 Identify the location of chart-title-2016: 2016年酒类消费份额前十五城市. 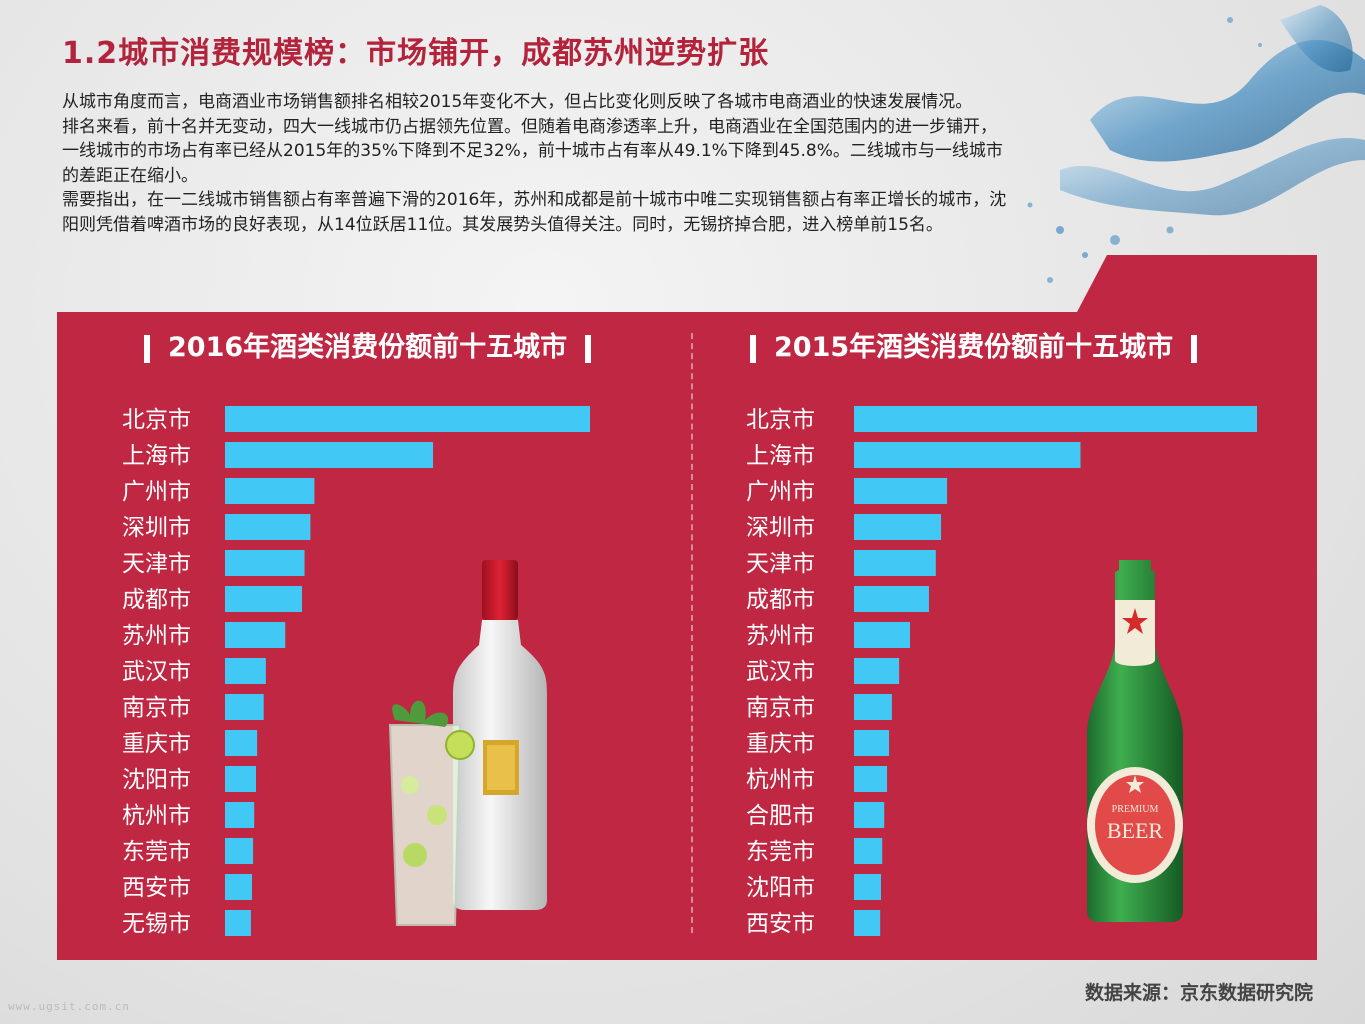
(376, 348).